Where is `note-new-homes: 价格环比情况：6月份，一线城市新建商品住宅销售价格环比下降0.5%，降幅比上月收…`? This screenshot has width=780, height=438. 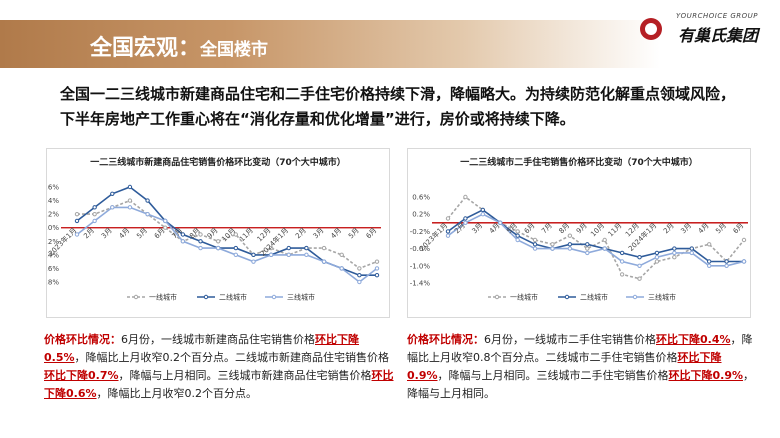 note-new-homes: 价格环比情况：6月份，一线城市新建商品住宅销售价格环比下降0.5%，降幅比上月收… is located at coordinates (219, 367).